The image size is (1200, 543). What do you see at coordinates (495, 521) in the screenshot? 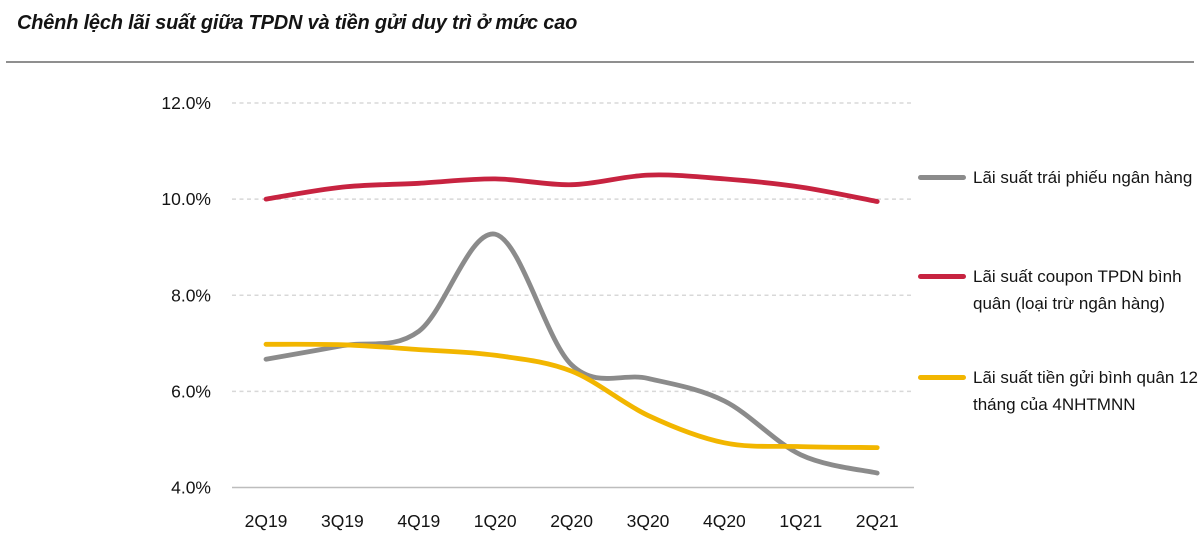
I see `x-axis-tick-label: 1Q20` at bounding box center [495, 521].